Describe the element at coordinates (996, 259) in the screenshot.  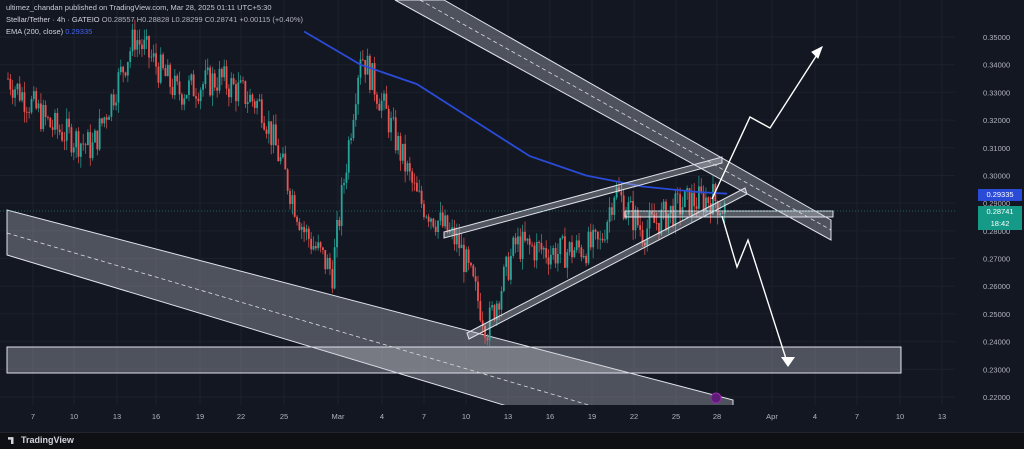
I see `price-tick-label: 0.27000` at that location.